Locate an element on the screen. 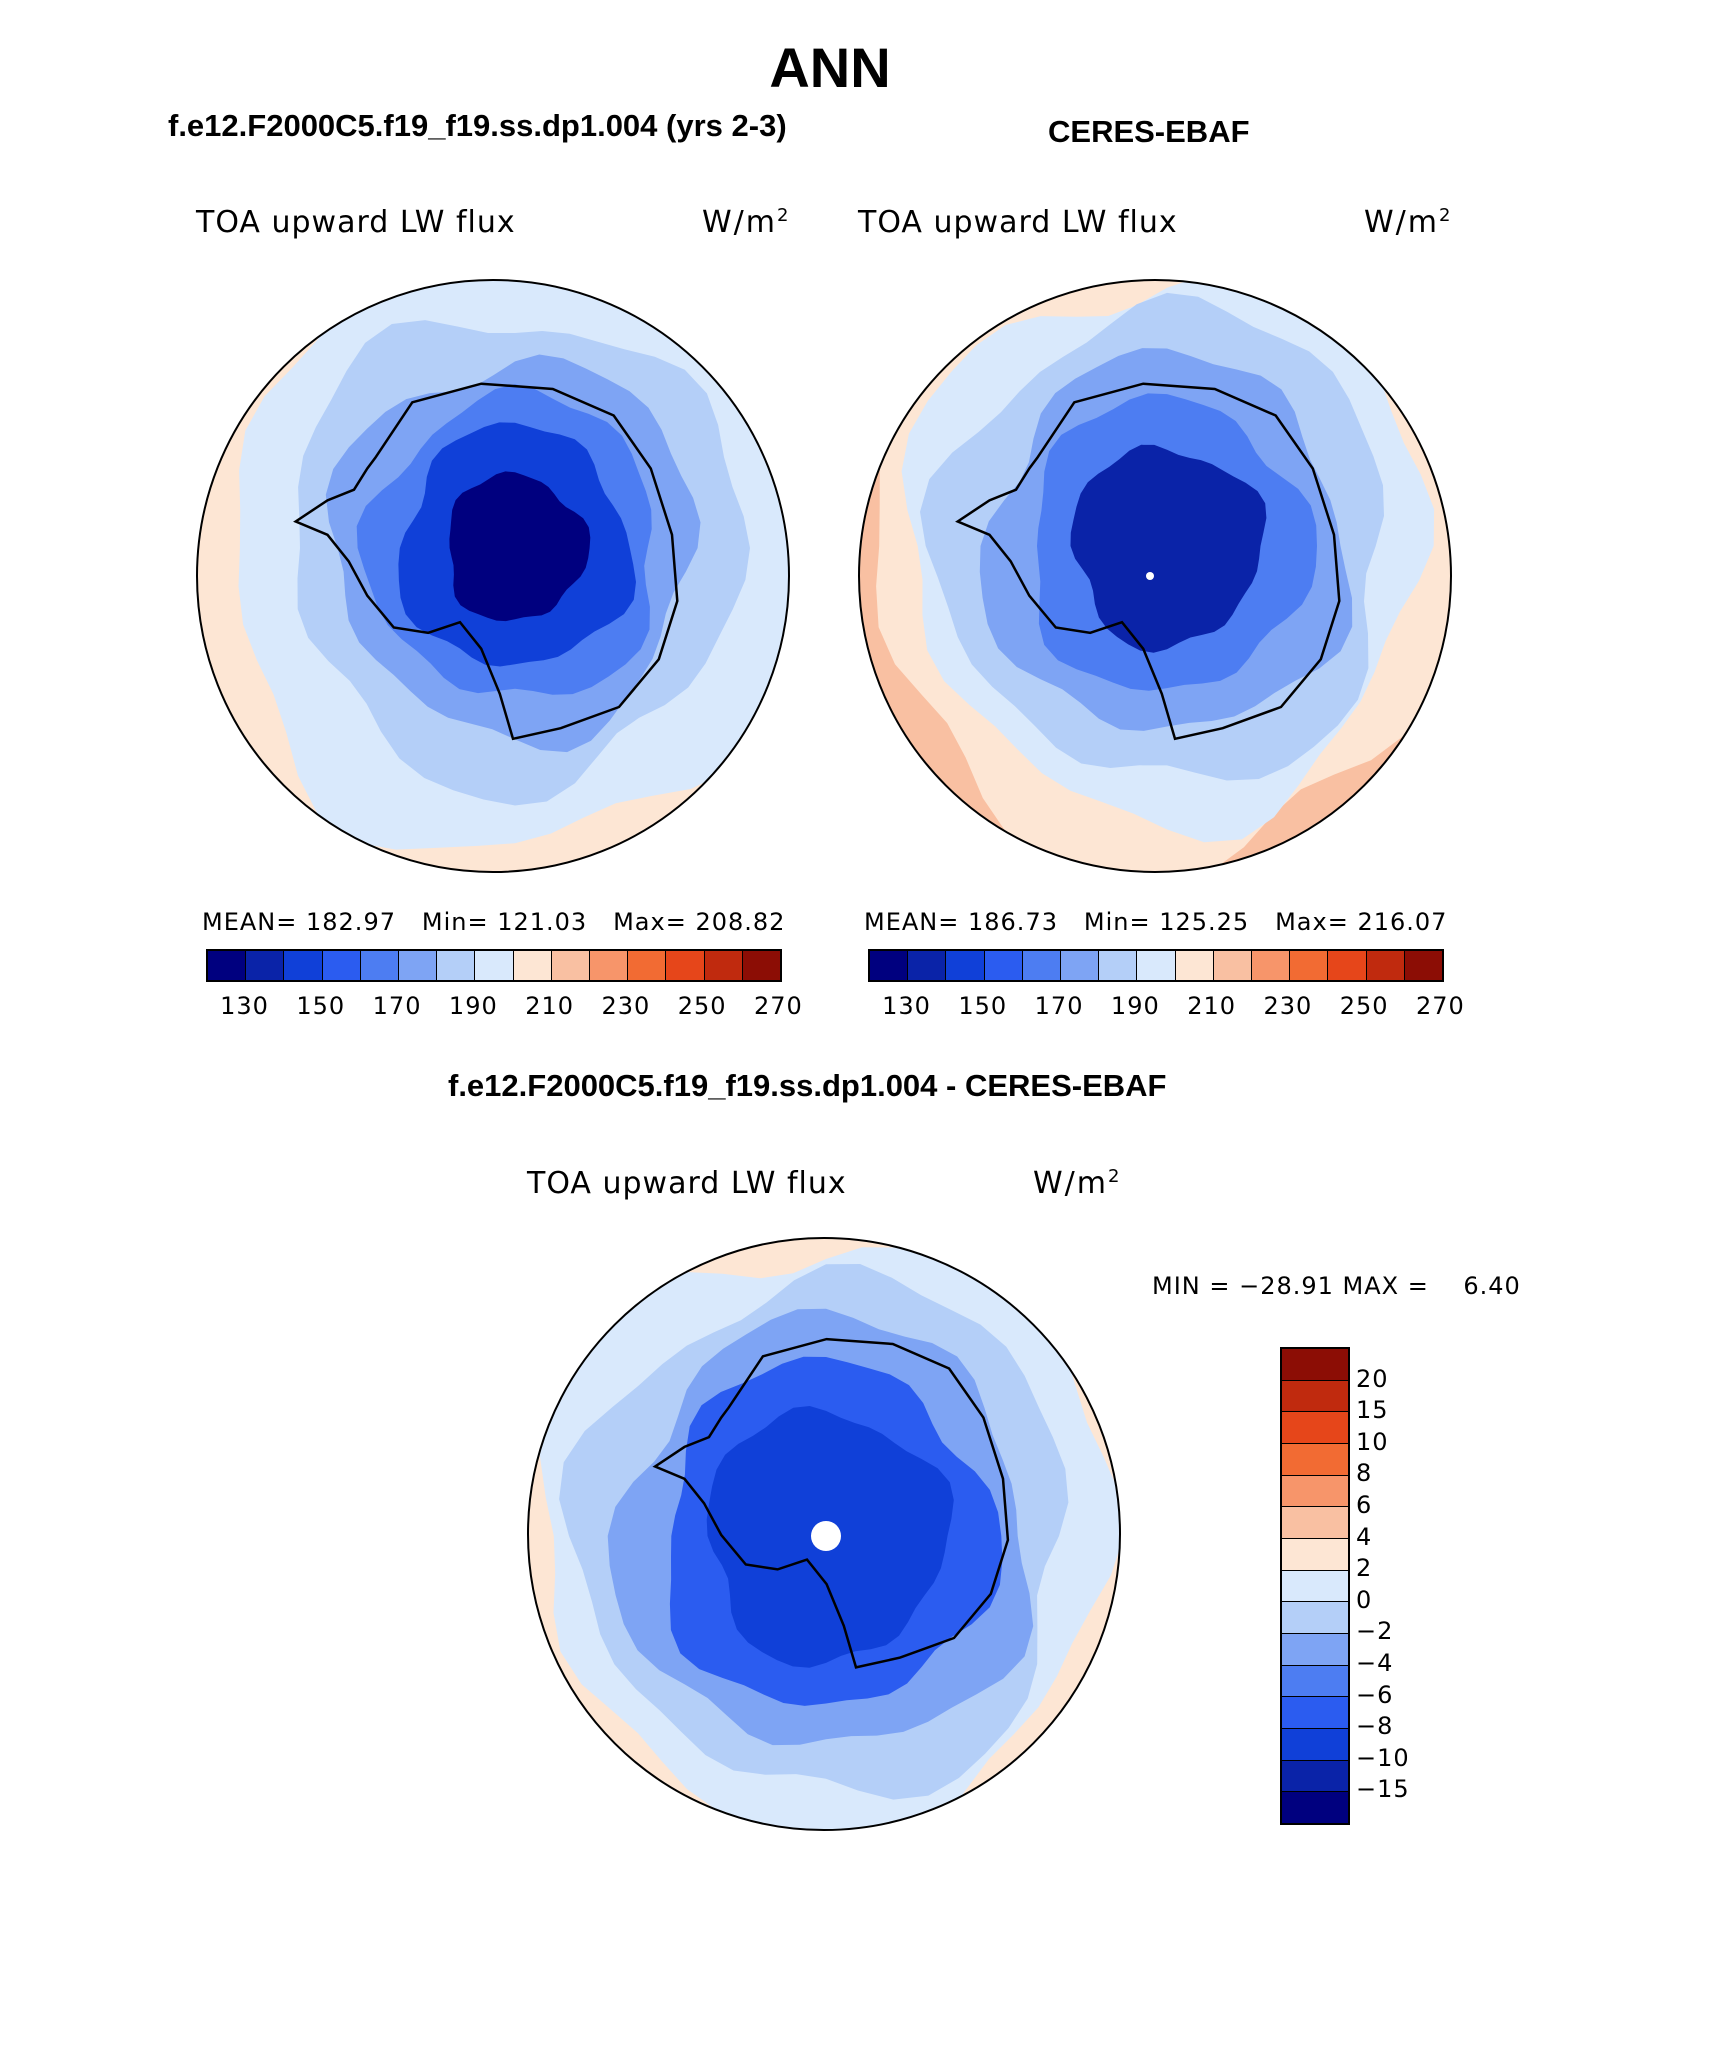  diff-variable-label: TOA upward LW flux is located at coordinates (687, 1183).